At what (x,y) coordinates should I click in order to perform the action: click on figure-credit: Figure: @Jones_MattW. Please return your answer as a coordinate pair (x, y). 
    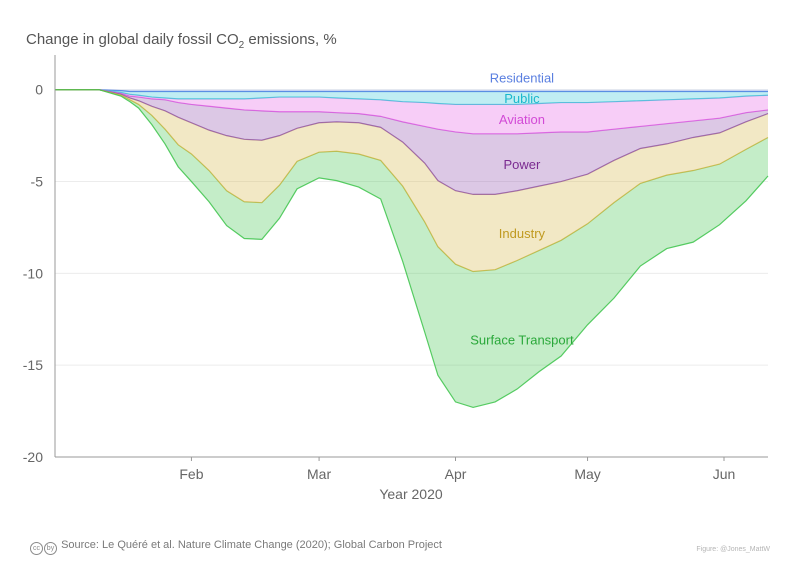
    Looking at the image, I should click on (733, 549).